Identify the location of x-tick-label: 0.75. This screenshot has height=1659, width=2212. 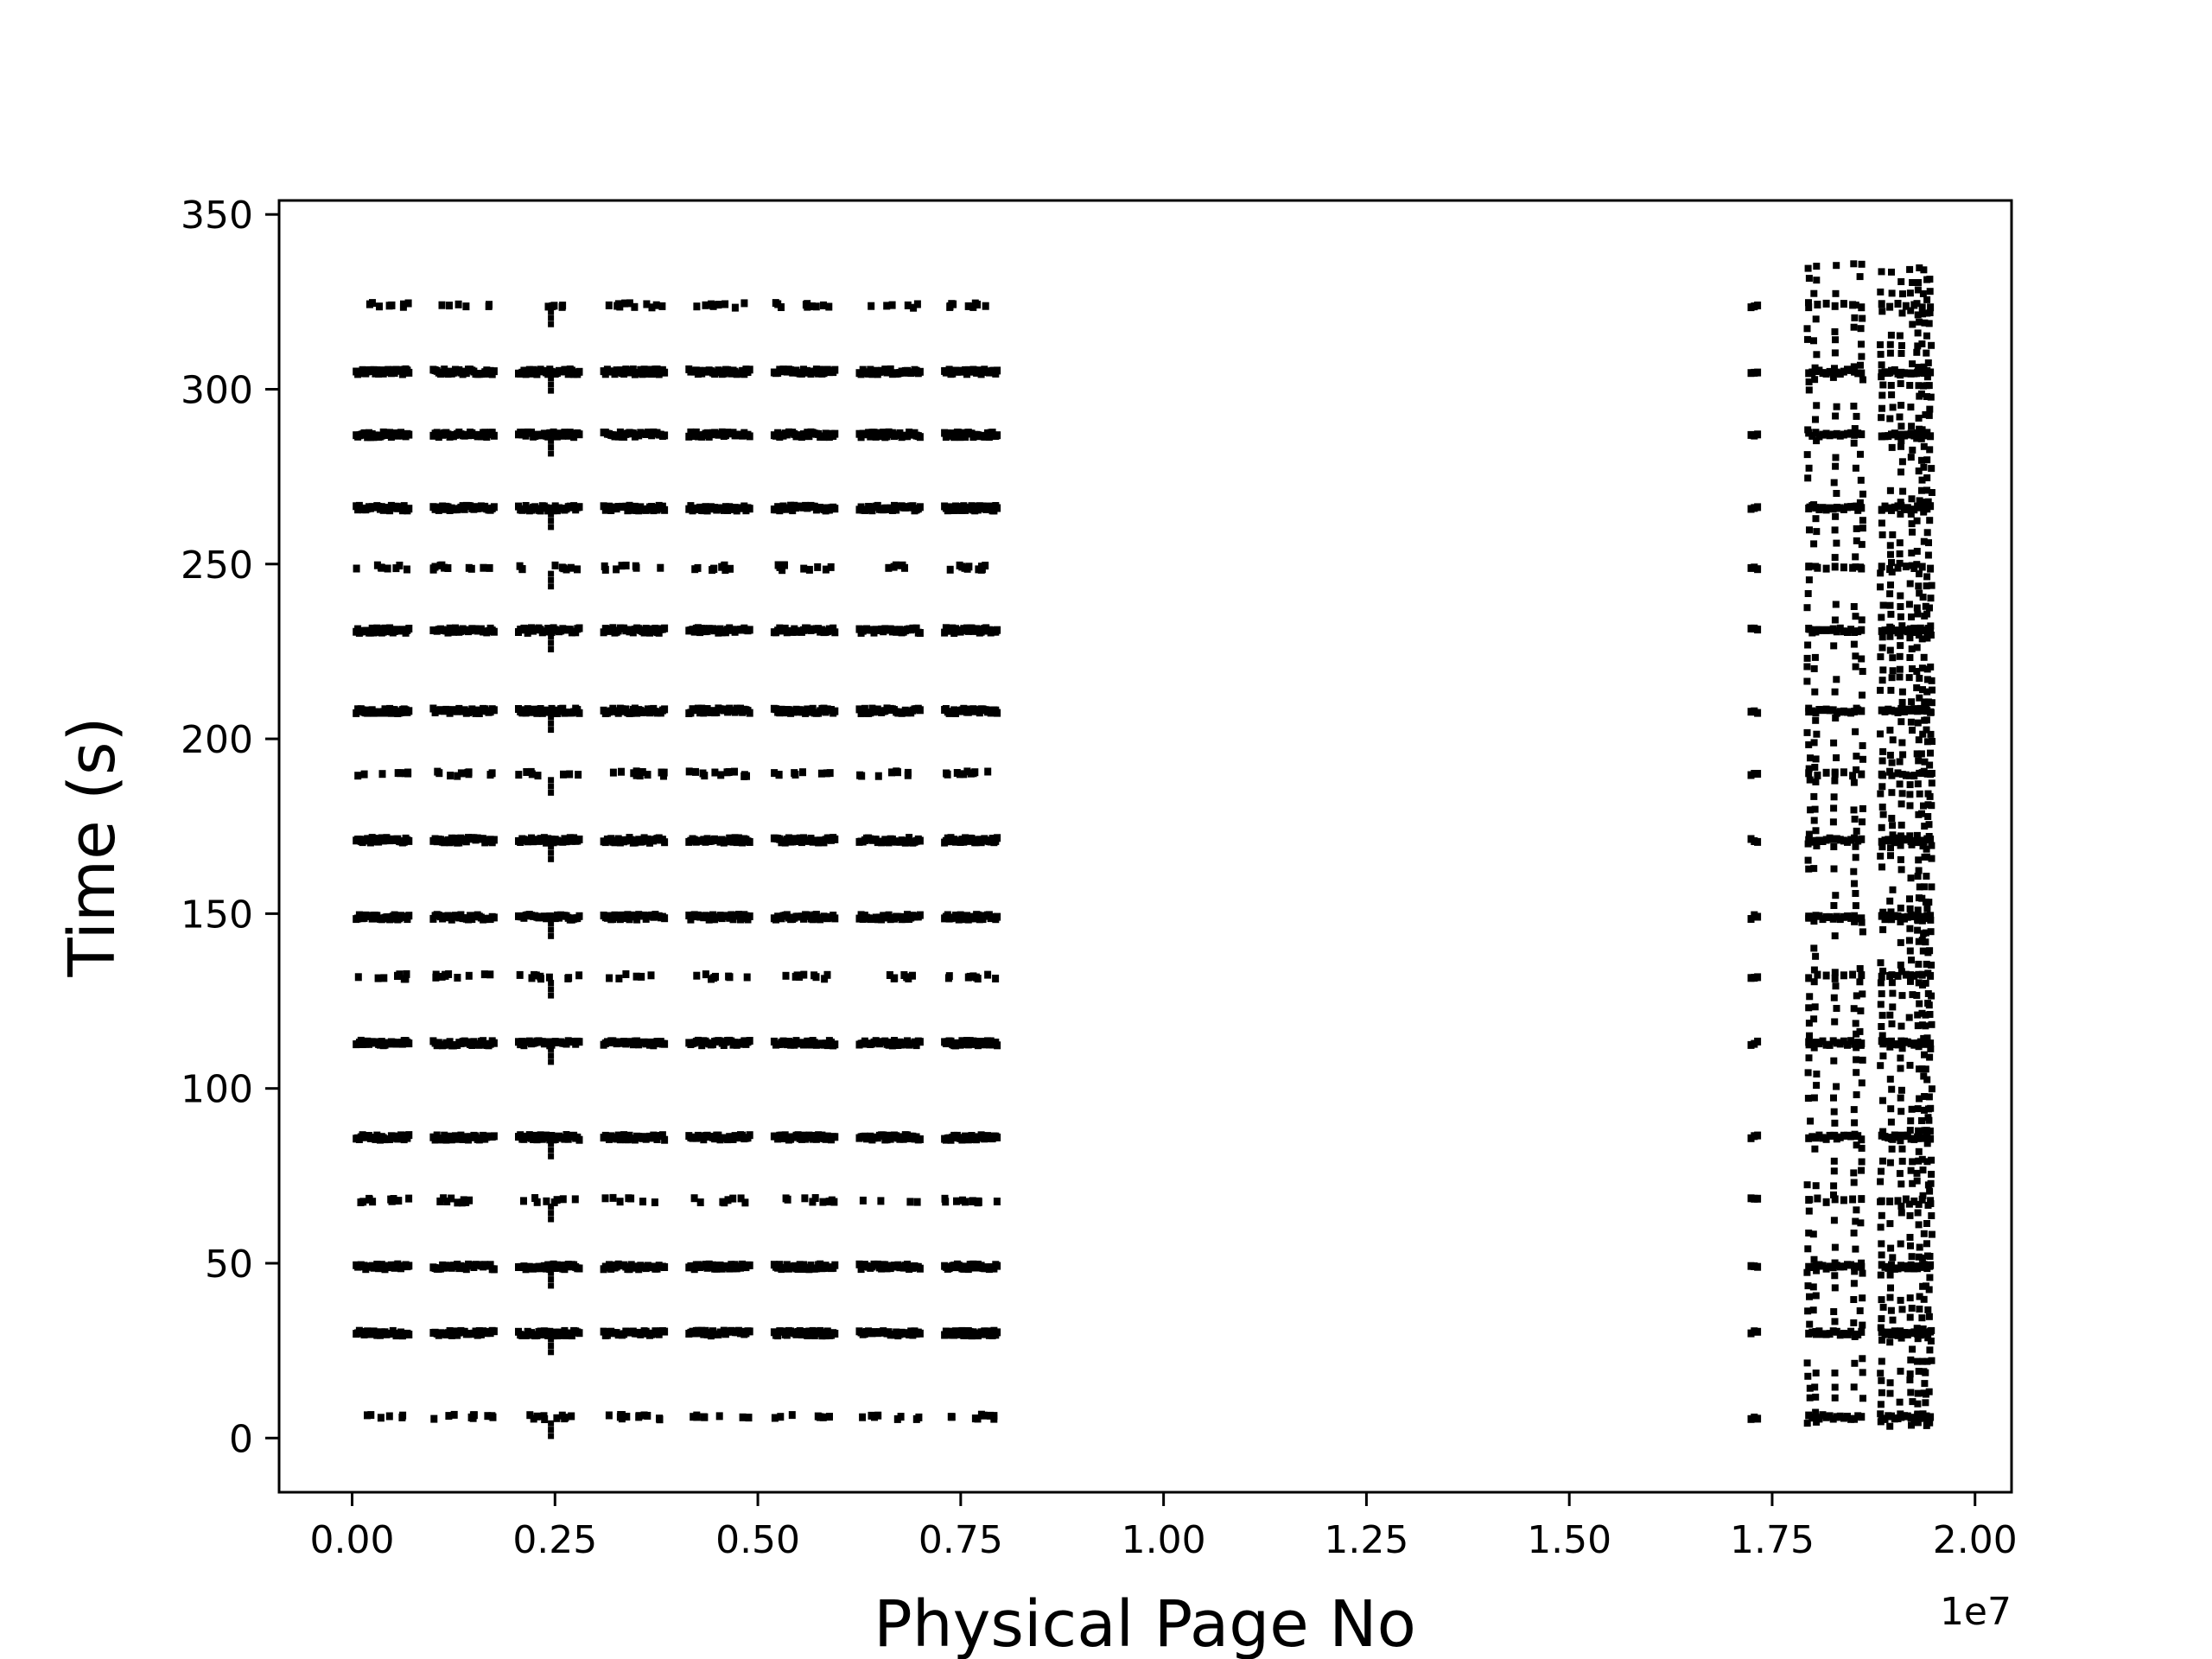
(960, 1540).